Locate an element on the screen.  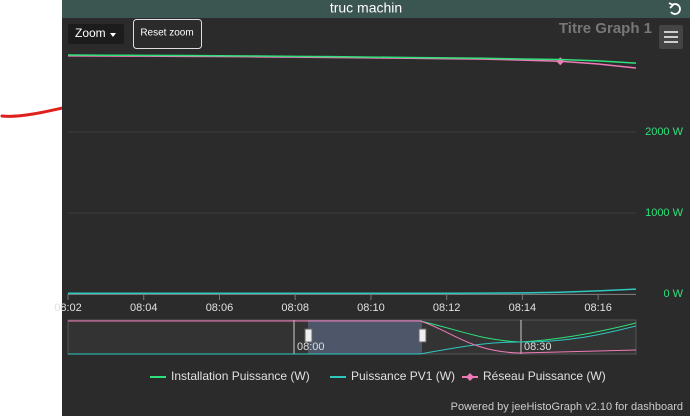
panel-title: truc machin is located at coordinates (366, 8).